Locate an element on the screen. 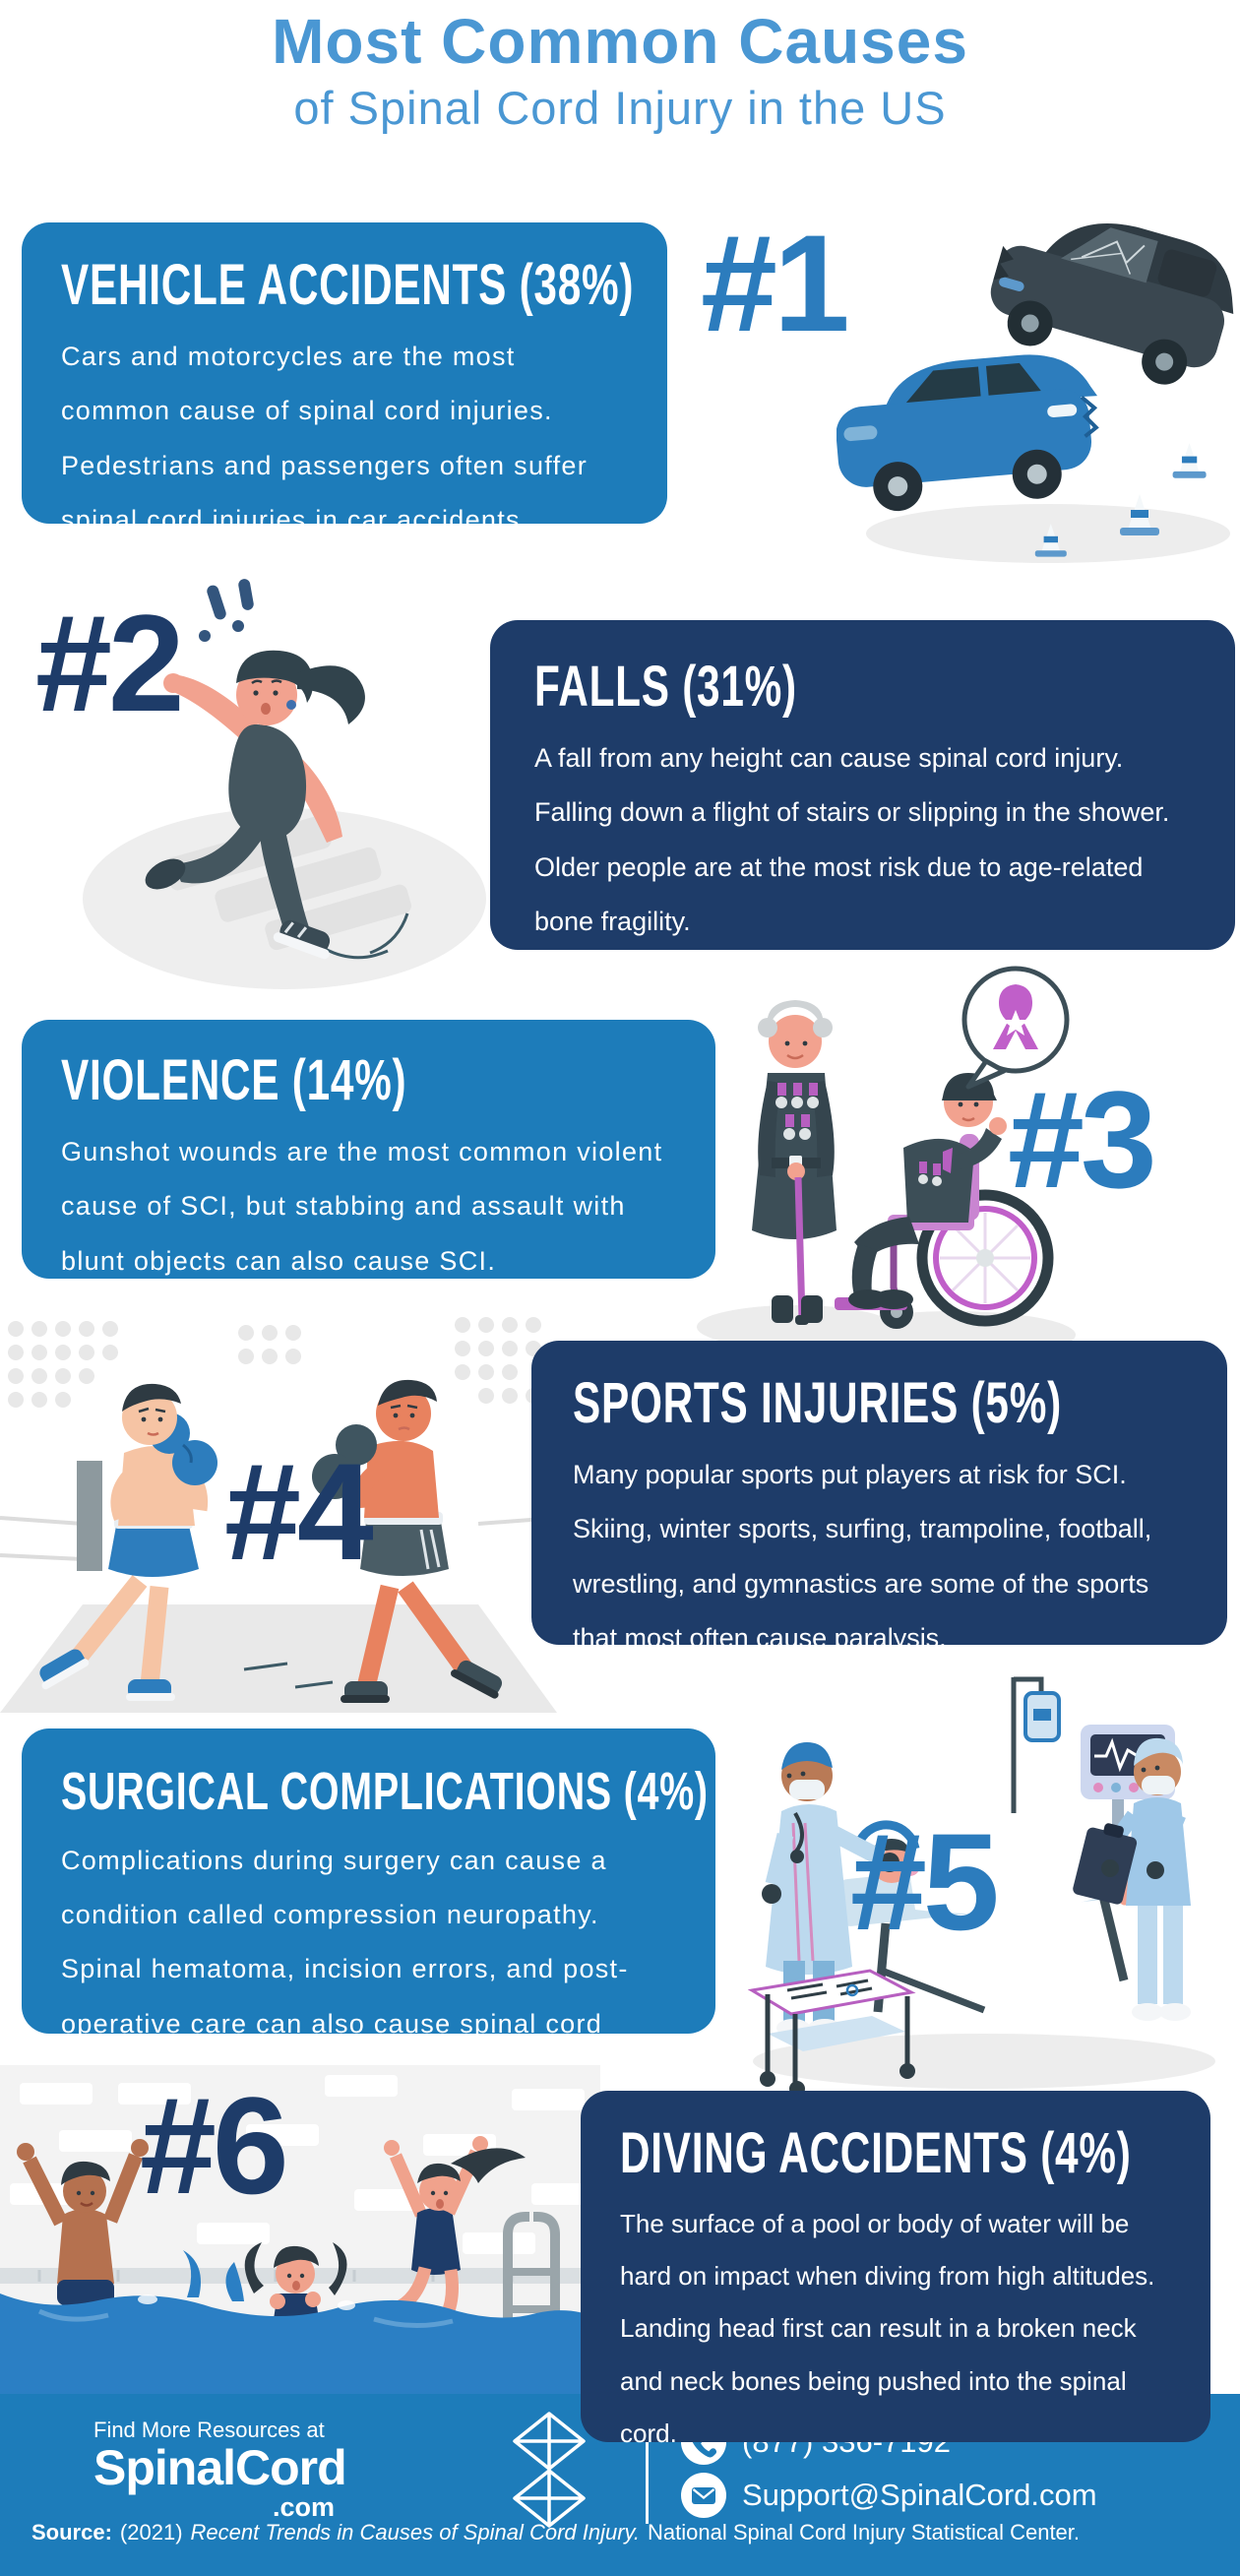 This screenshot has width=1240, height=2576. source-label: Source: is located at coordinates (71, 2532).